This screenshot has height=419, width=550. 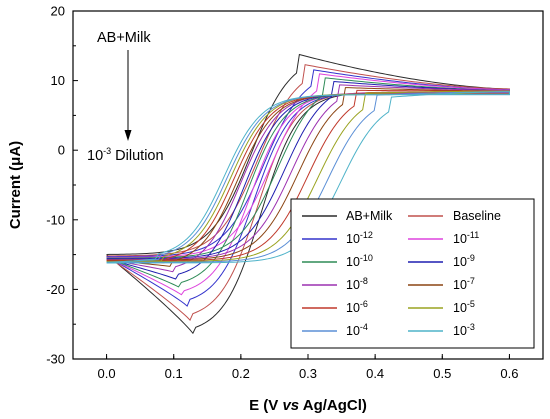 I want to click on y-tick-label: -20, so click(x=55, y=289).